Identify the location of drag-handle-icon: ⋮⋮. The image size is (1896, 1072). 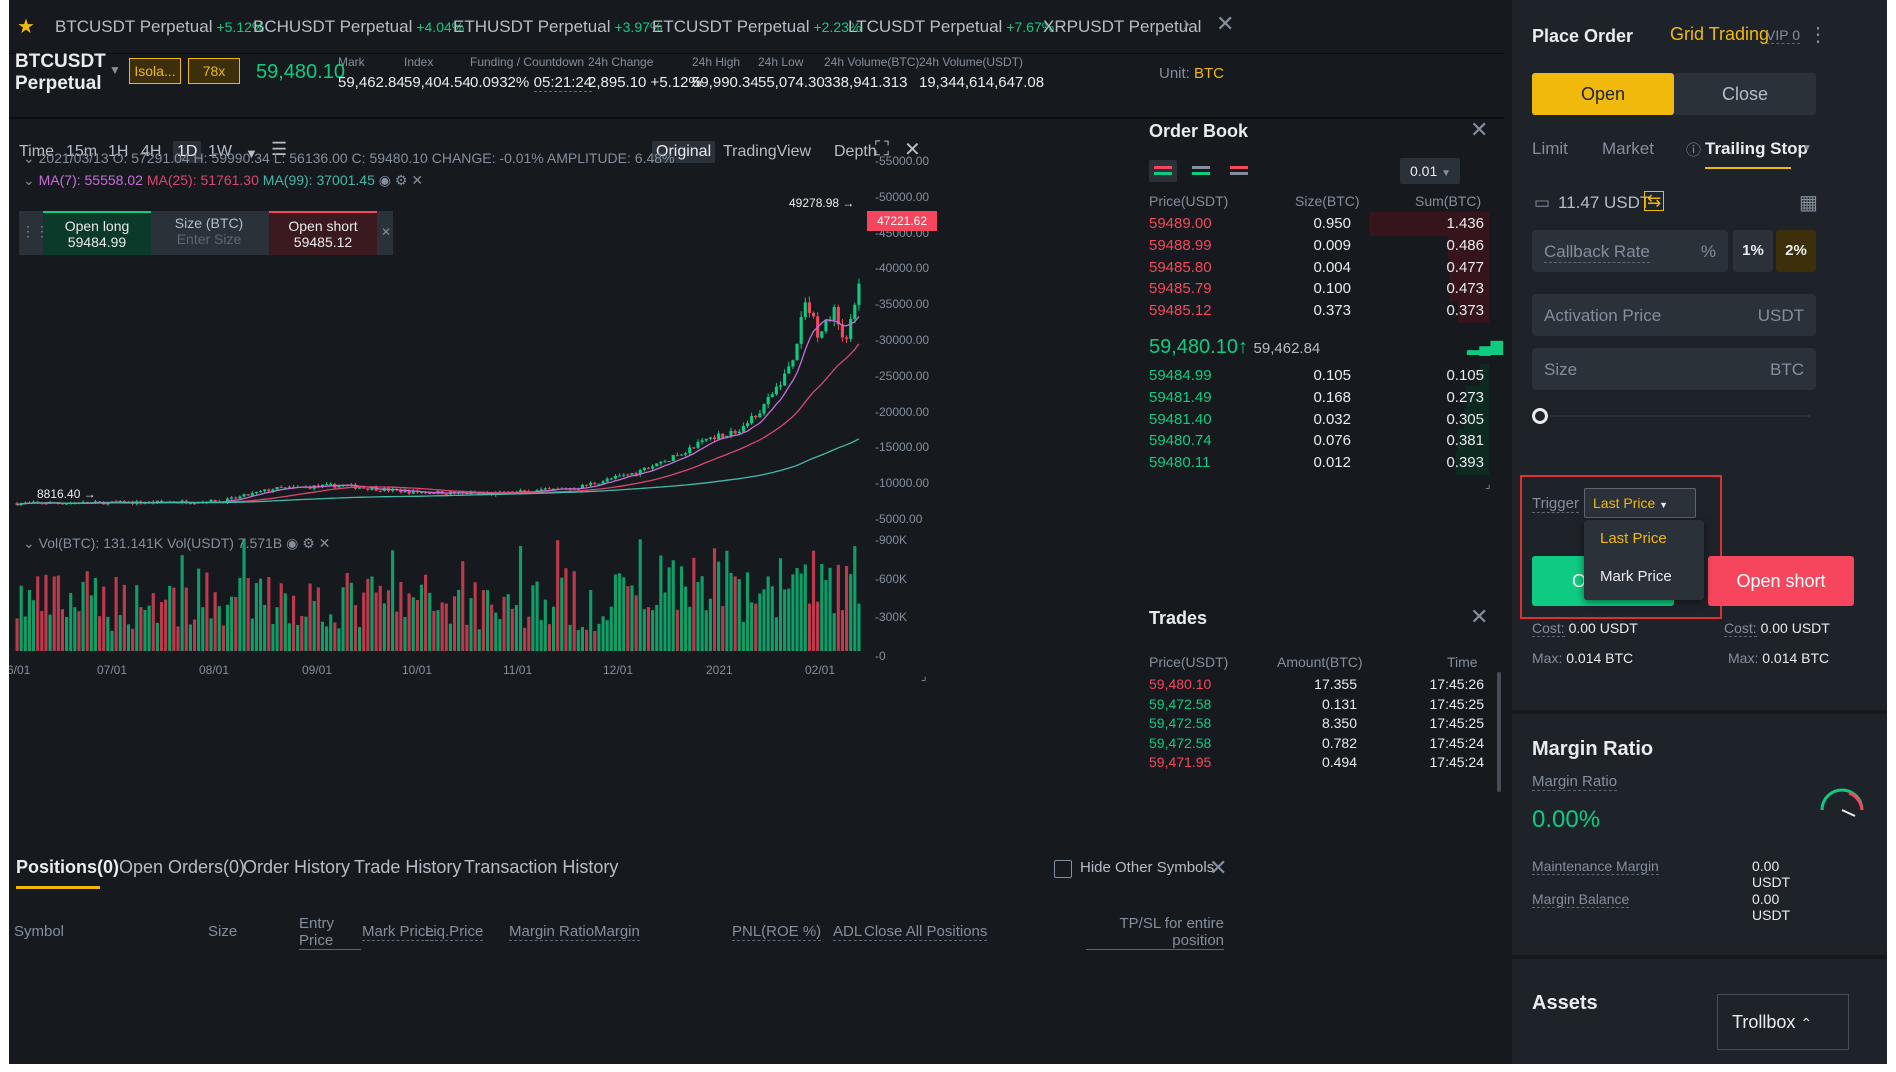
(35, 231).